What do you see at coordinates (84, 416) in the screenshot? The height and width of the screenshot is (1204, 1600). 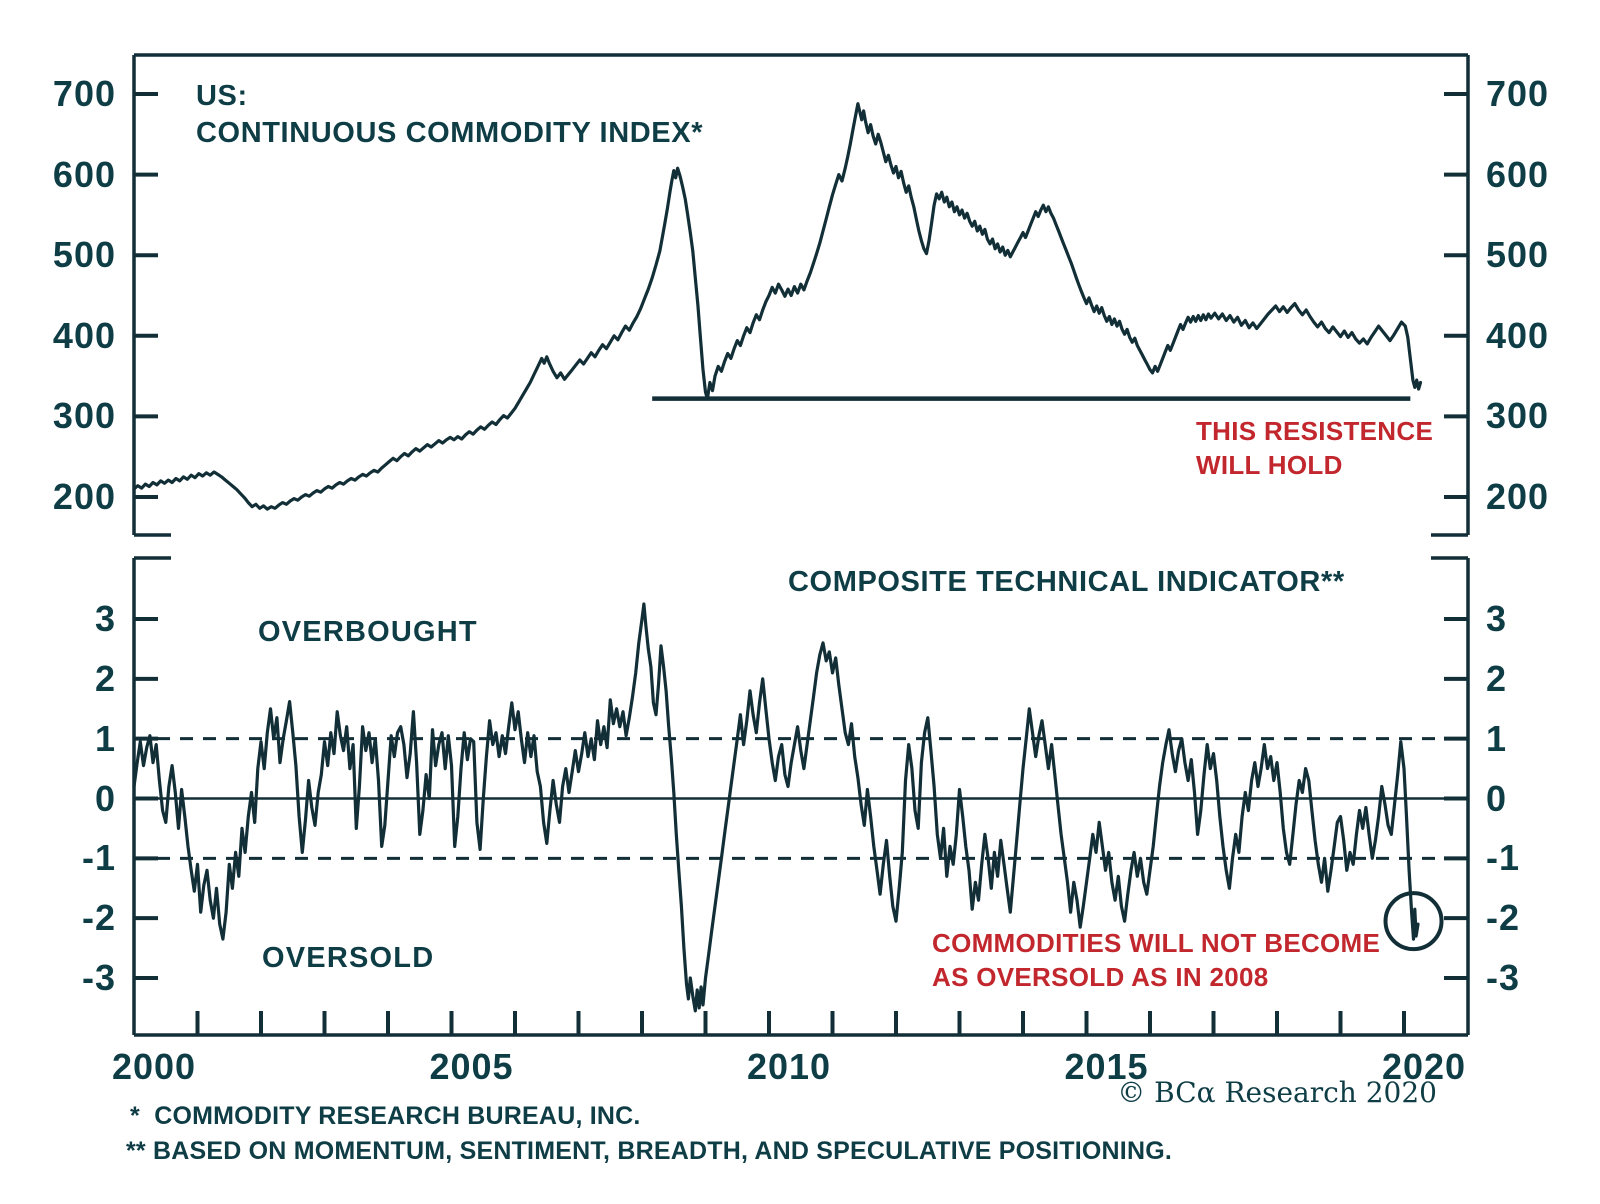 I see `y-axis-label-left: 300` at bounding box center [84, 416].